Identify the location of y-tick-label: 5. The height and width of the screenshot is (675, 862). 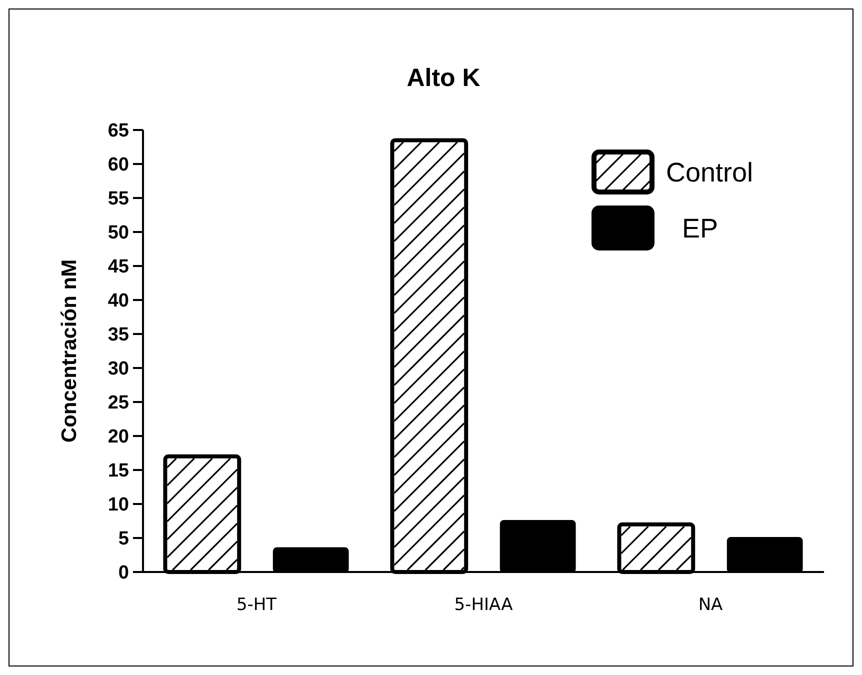
(124, 539).